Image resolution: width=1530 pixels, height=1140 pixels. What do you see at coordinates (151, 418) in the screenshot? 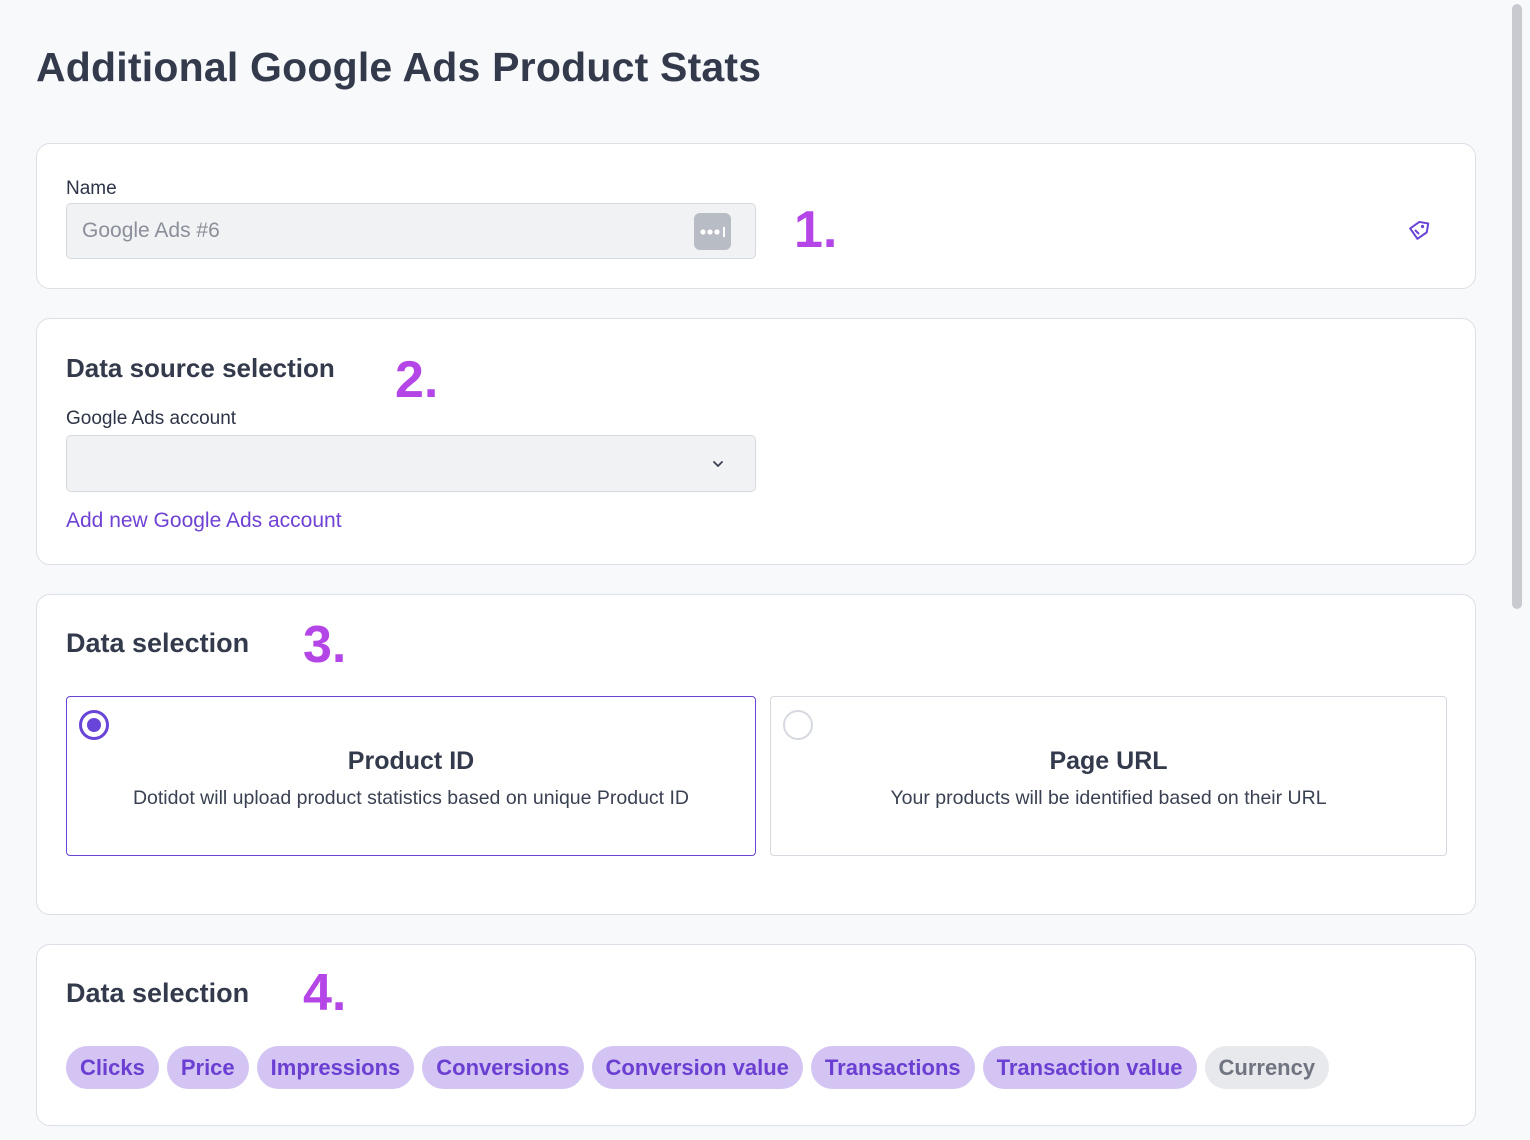
I see `google-ads-account-label: Google Ads account` at bounding box center [151, 418].